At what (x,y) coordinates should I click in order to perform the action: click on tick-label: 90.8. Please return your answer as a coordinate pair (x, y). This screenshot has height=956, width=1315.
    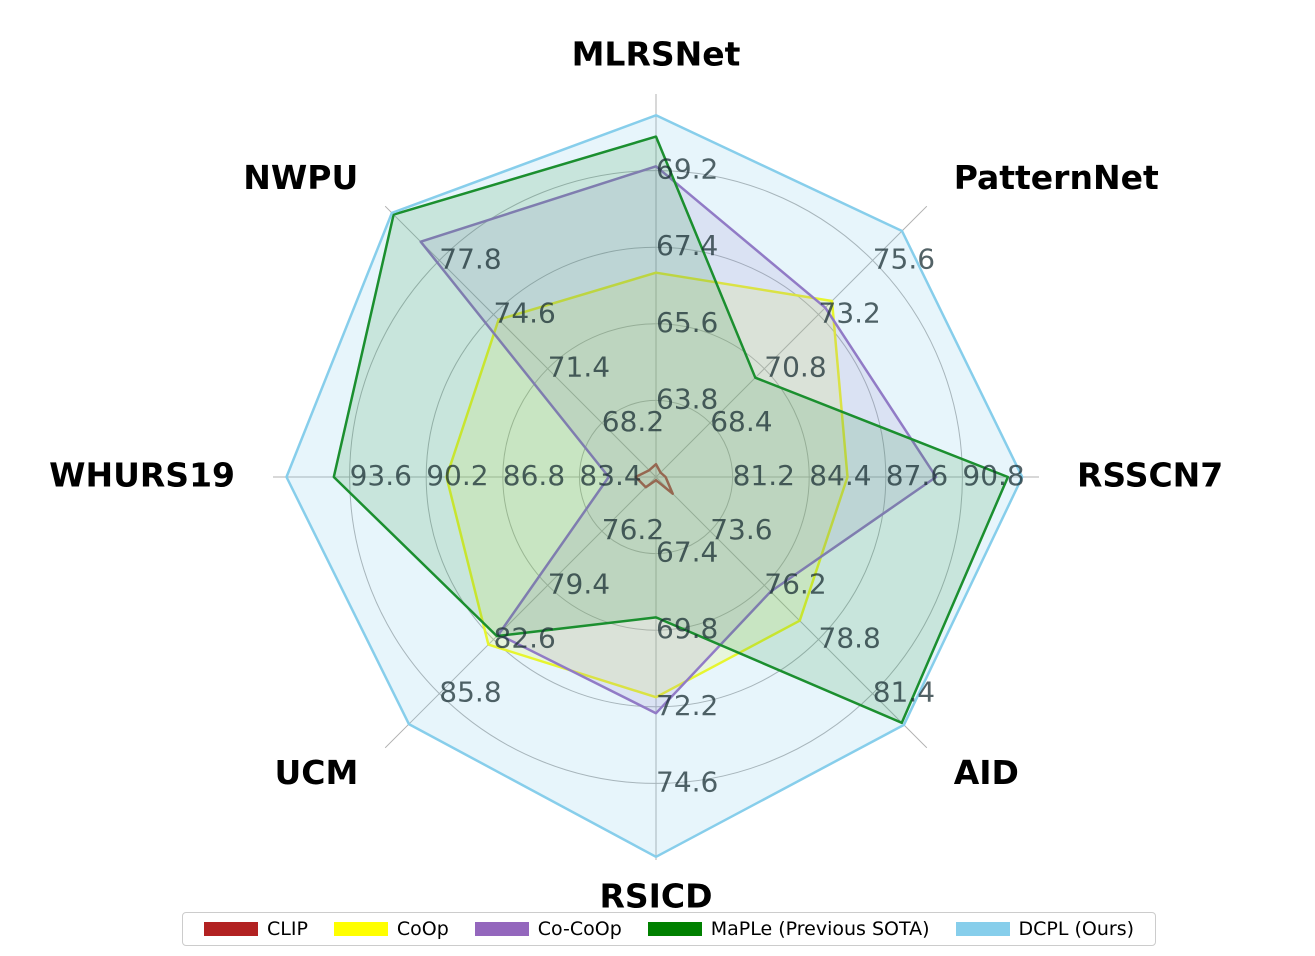
    Looking at the image, I should click on (993, 475).